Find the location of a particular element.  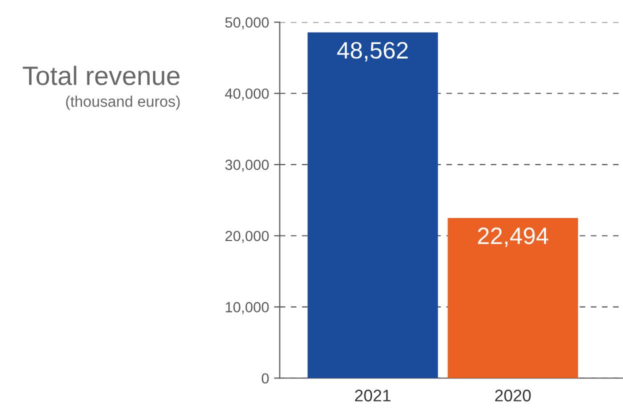

x-tick-label: 2021 is located at coordinates (372, 396).